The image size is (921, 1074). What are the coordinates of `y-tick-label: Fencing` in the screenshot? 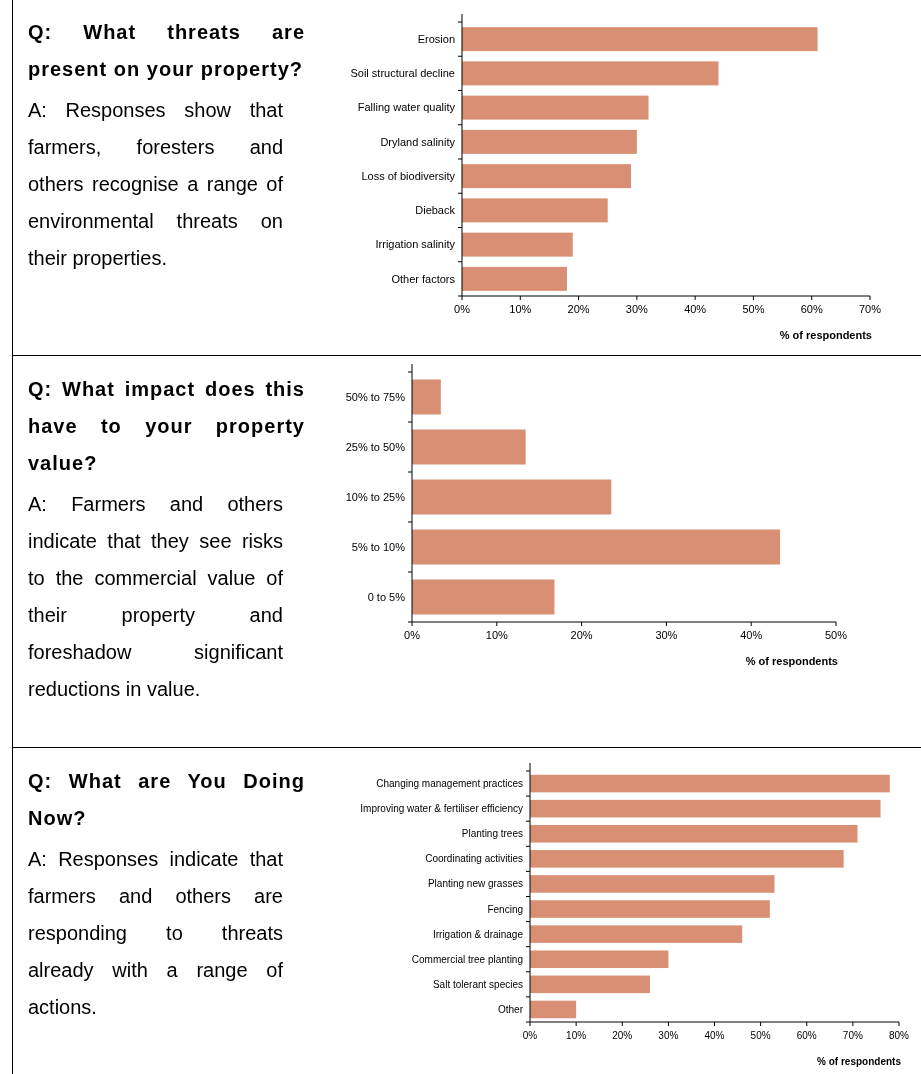 It's located at (505, 909).